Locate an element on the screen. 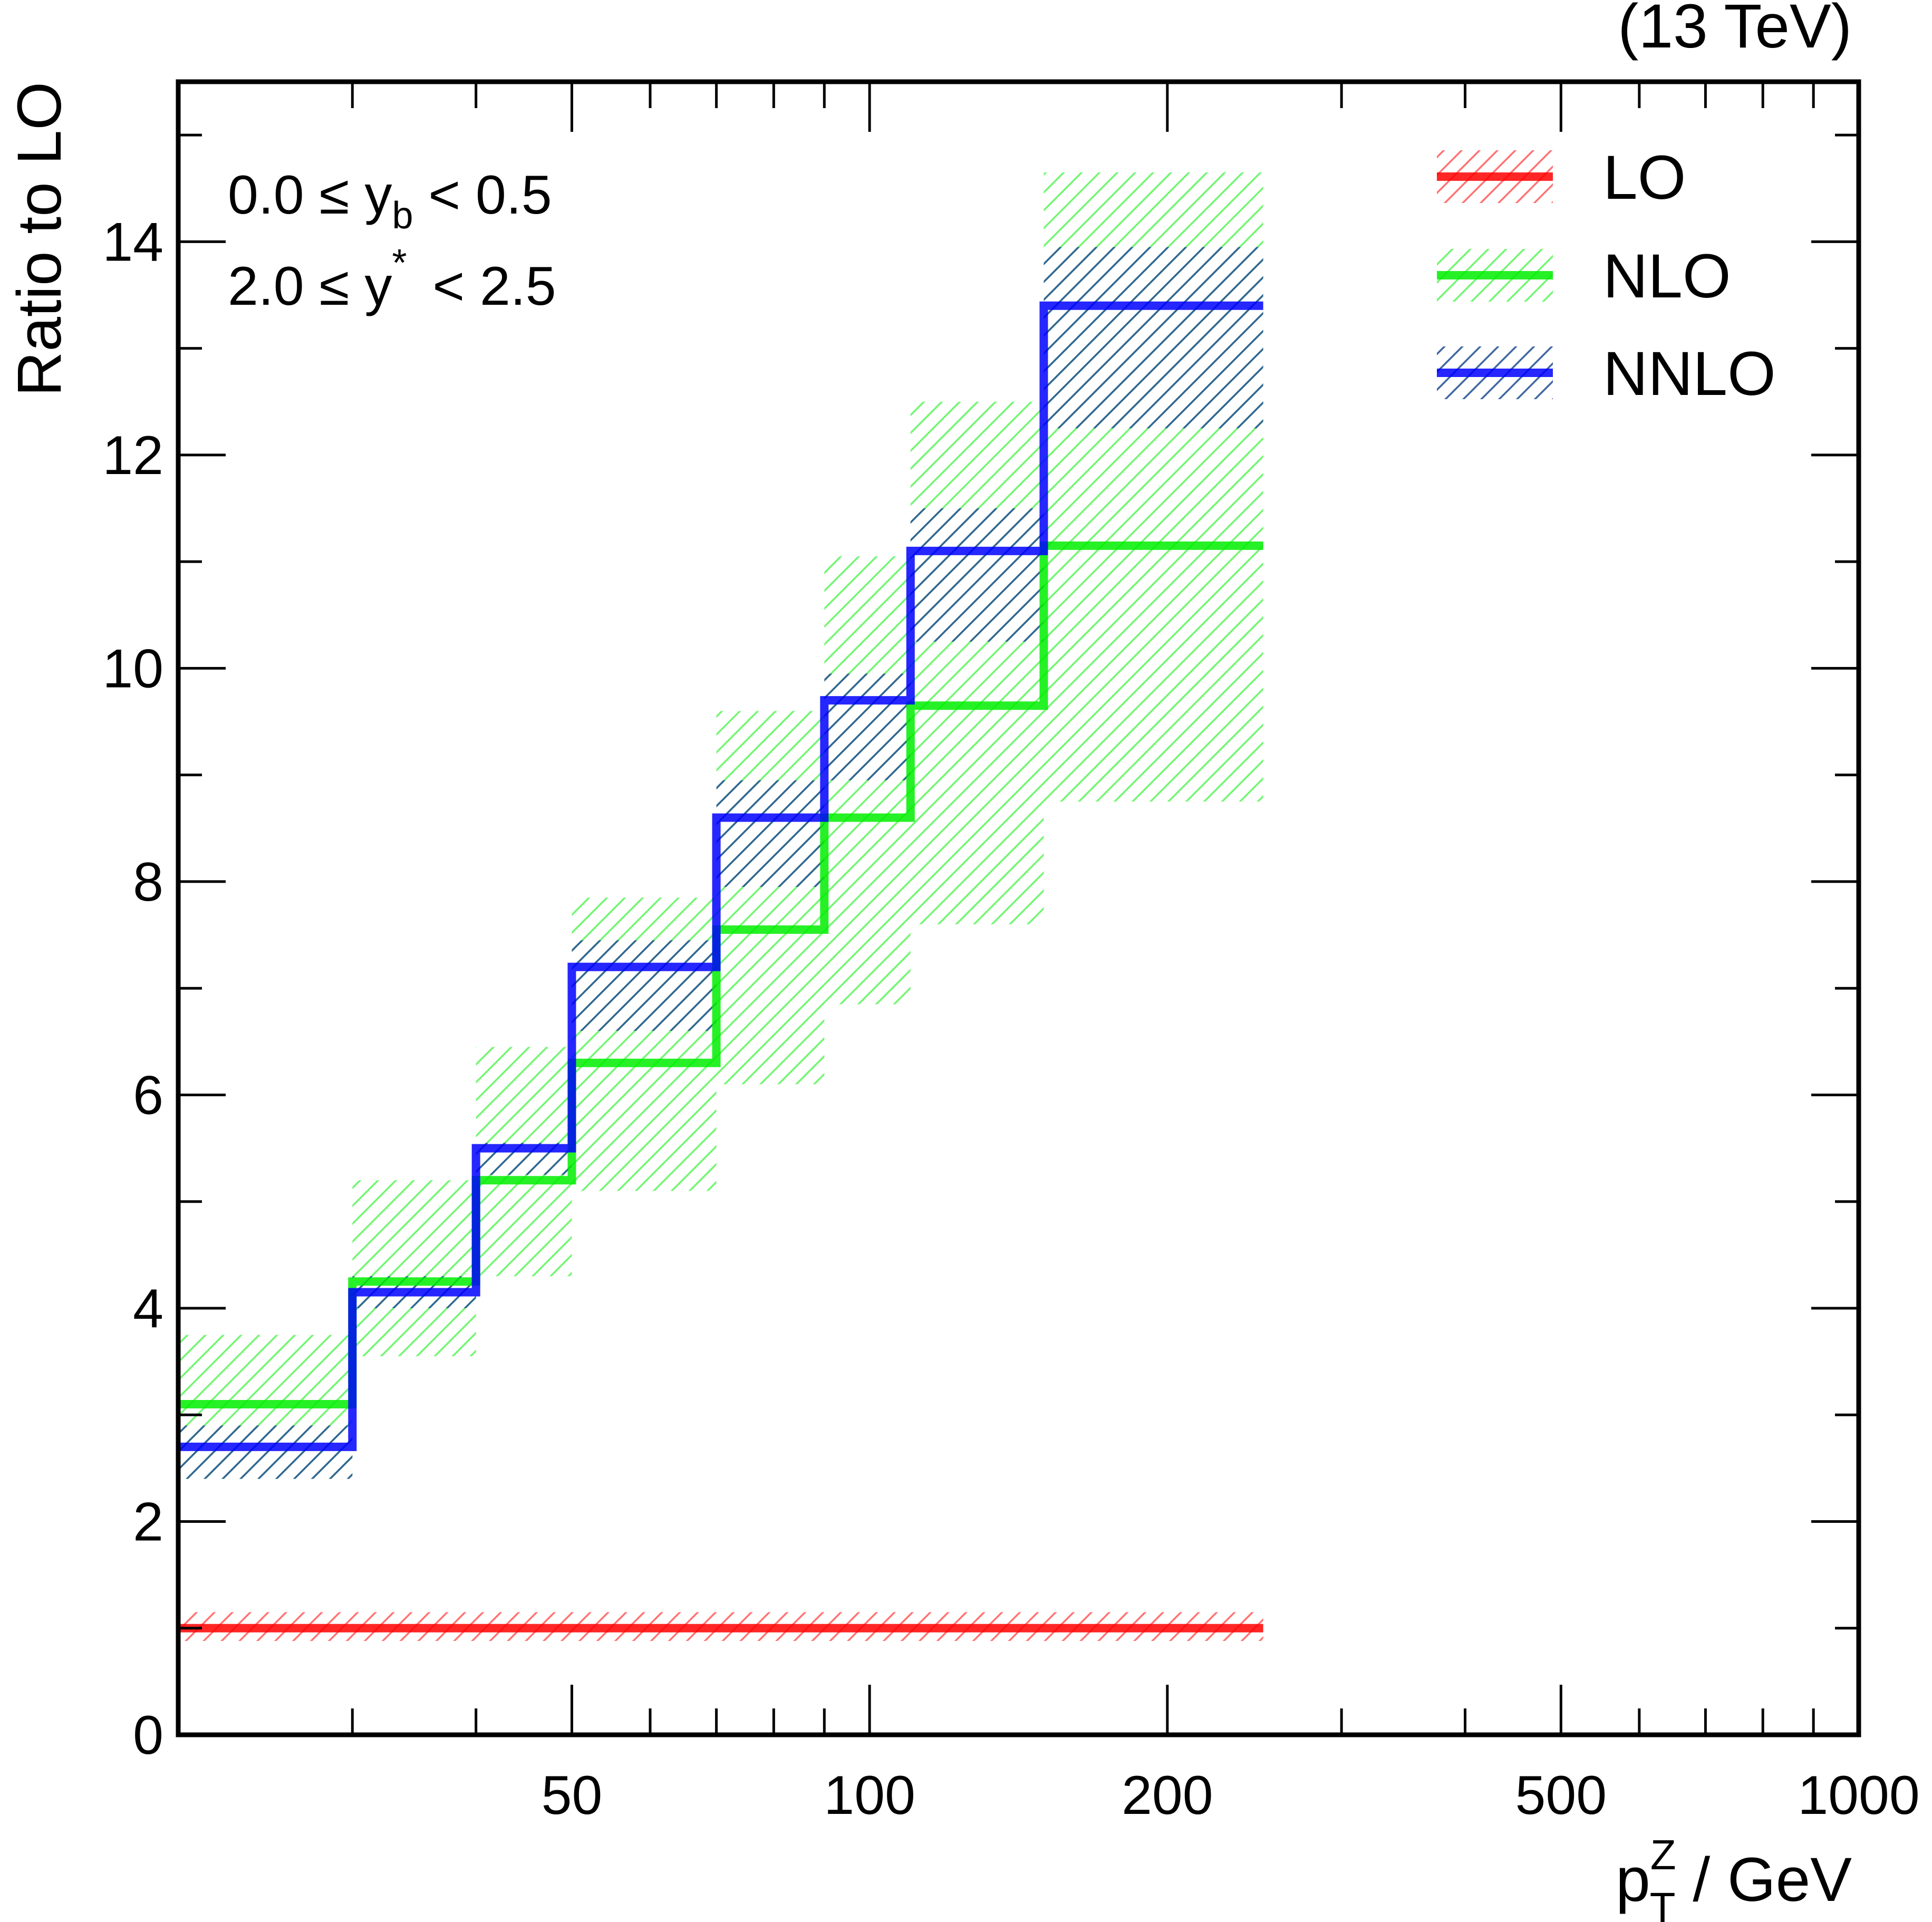 The image size is (1932, 1922). y-axis-title: Ratio to LO is located at coordinates (39, 239).